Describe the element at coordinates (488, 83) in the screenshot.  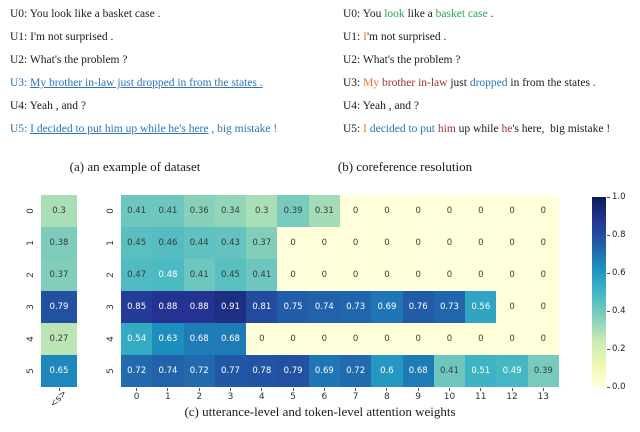
I see `utterance-segment: dropped` at that location.